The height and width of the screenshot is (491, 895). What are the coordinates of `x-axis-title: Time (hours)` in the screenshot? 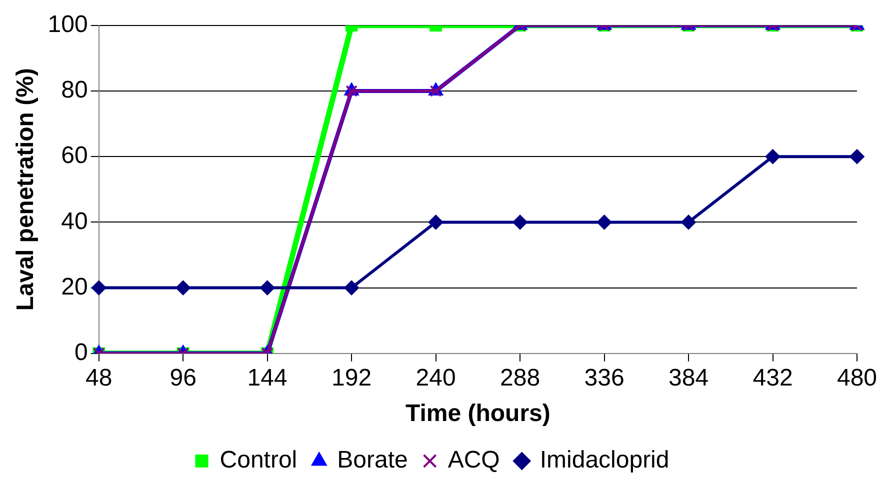 It's located at (477, 414).